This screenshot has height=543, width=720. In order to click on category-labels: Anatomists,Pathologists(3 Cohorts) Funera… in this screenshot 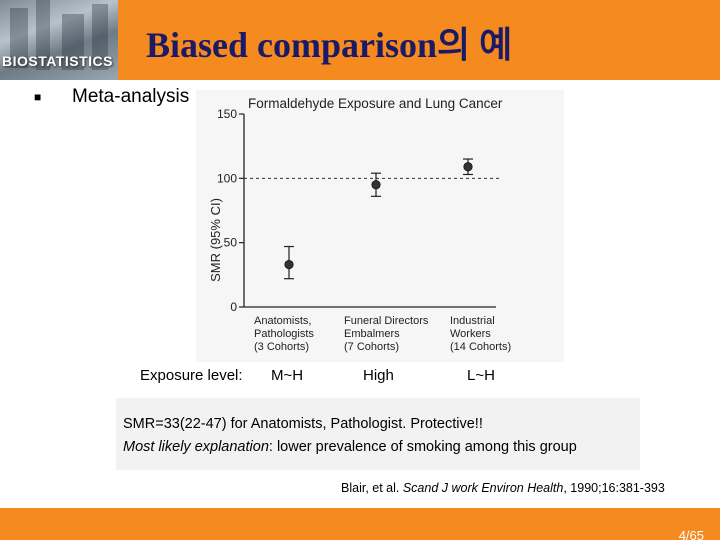, I will do `click(382, 334)`.